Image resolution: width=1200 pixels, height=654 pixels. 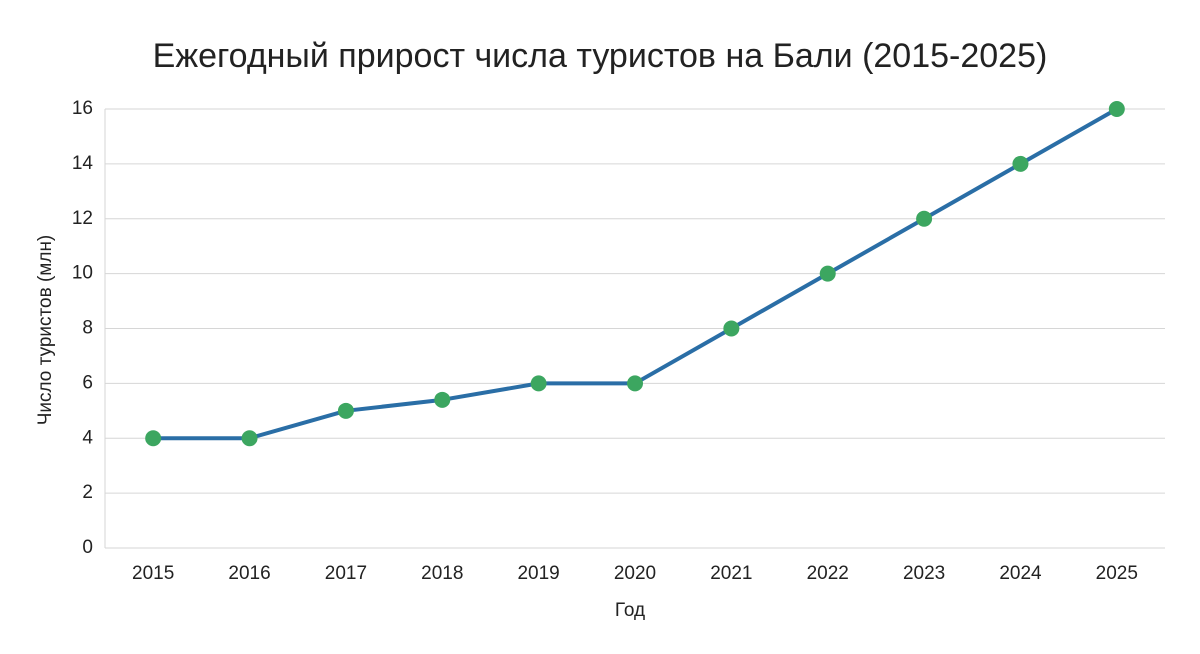 What do you see at coordinates (153, 573) in the screenshot?
I see `x-tick-label: 2015` at bounding box center [153, 573].